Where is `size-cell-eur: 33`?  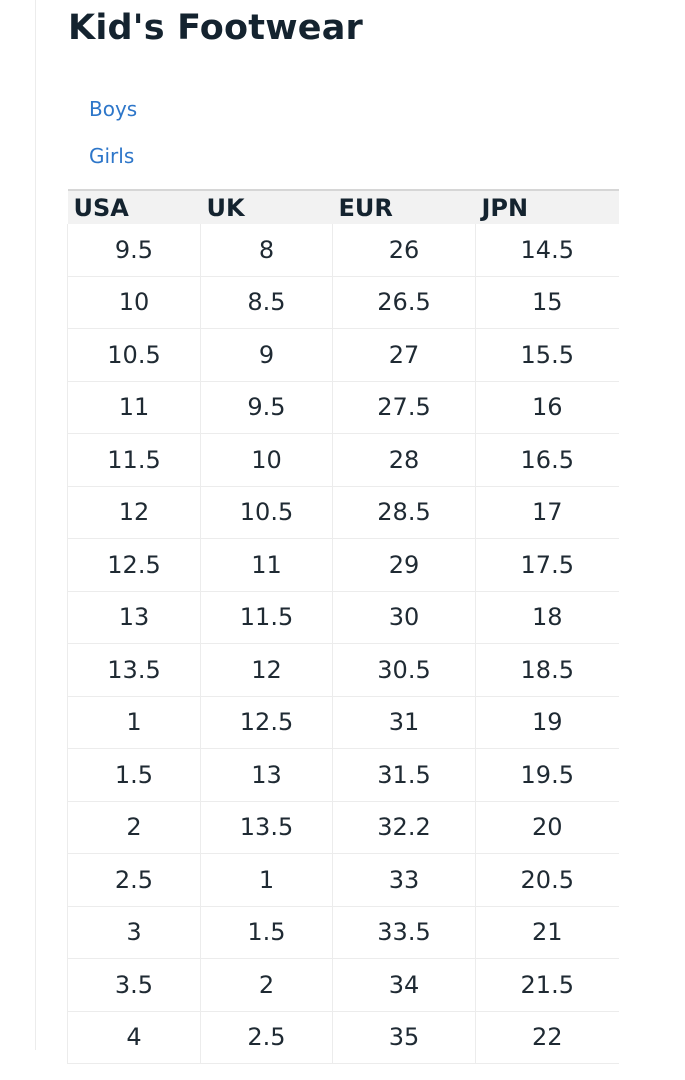
size-cell-eur: 33 is located at coordinates (404, 880).